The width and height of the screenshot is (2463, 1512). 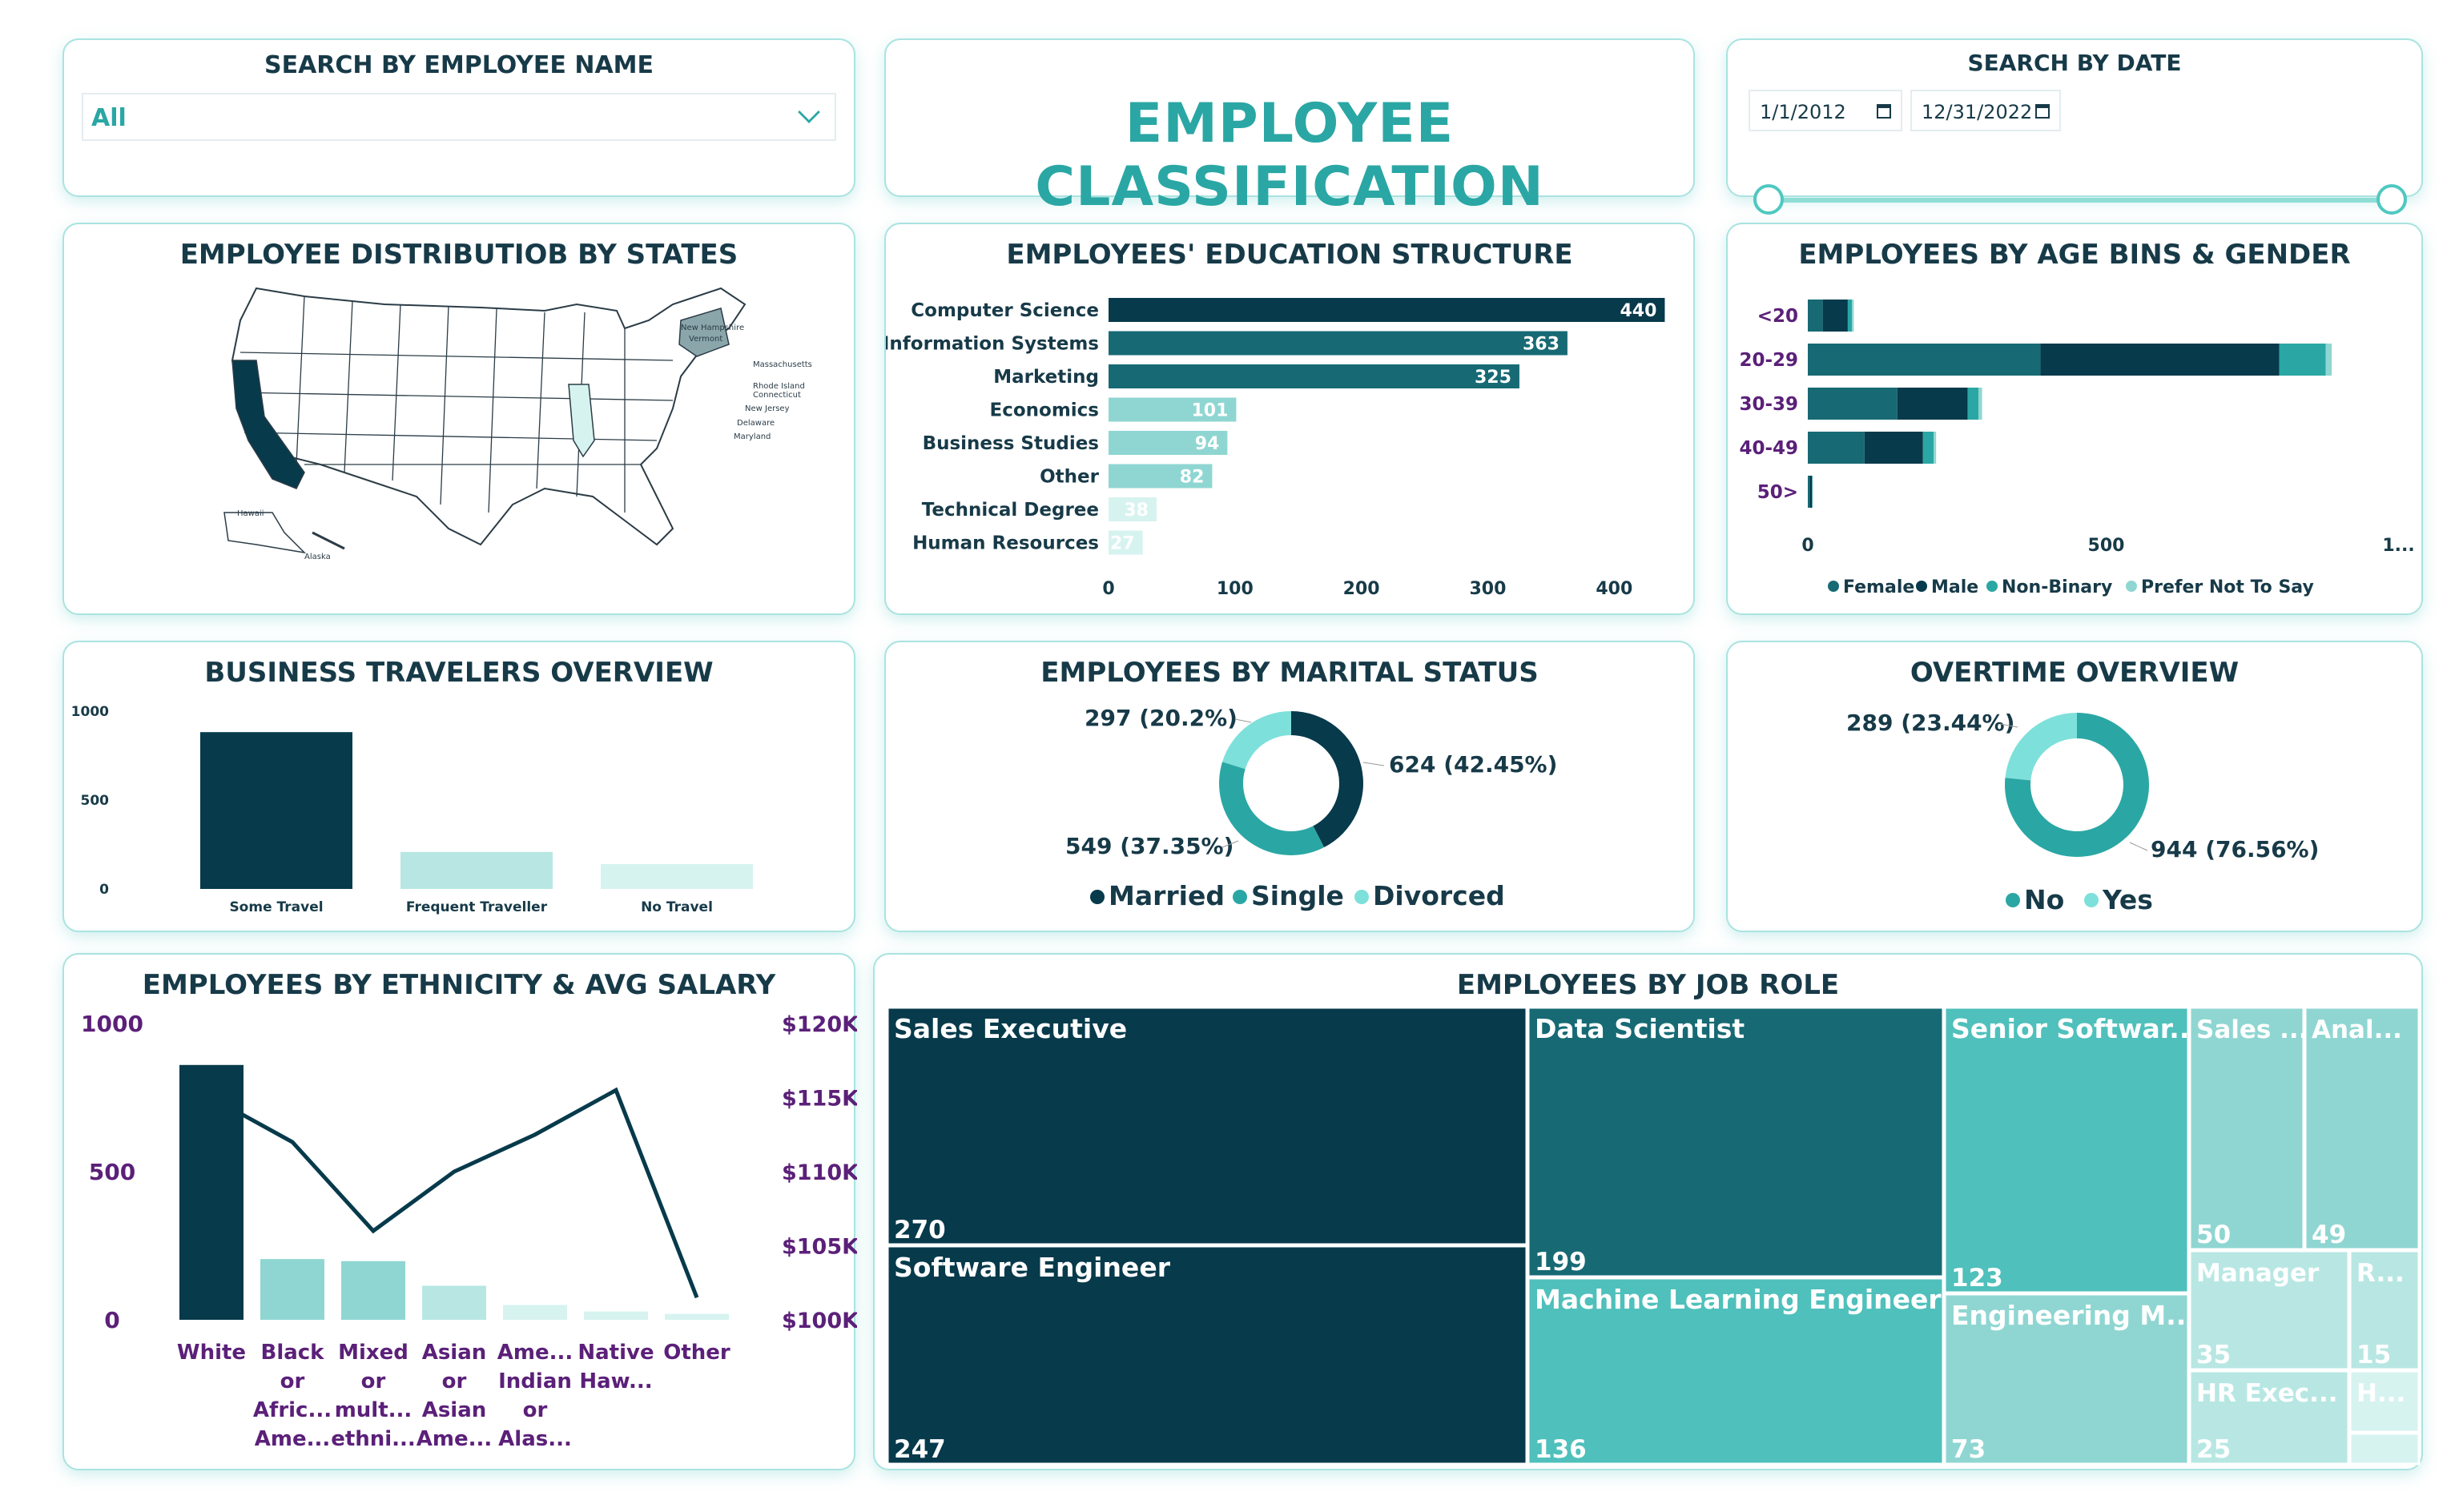 What do you see at coordinates (2127, 899) in the screenshot?
I see `overtime-legend-label: Yes` at bounding box center [2127, 899].